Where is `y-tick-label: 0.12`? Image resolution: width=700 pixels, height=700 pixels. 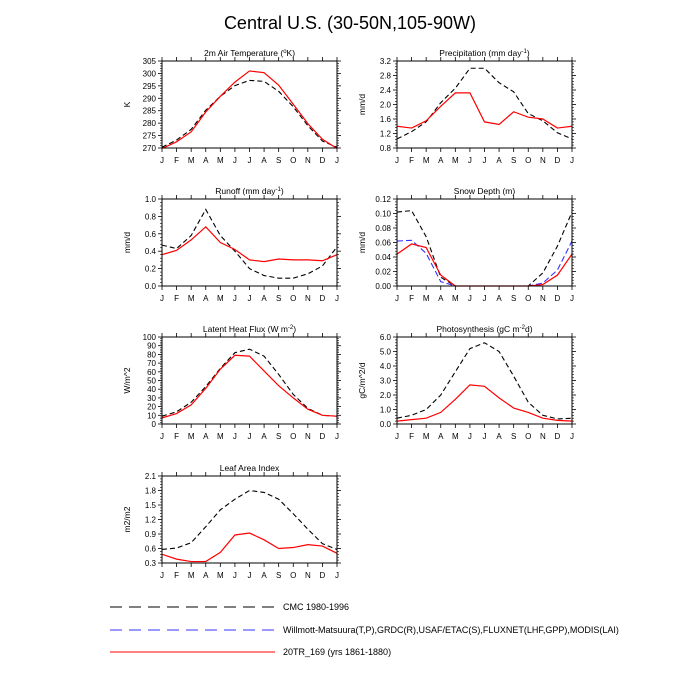
y-tick-label: 0.12 is located at coordinates (383, 199).